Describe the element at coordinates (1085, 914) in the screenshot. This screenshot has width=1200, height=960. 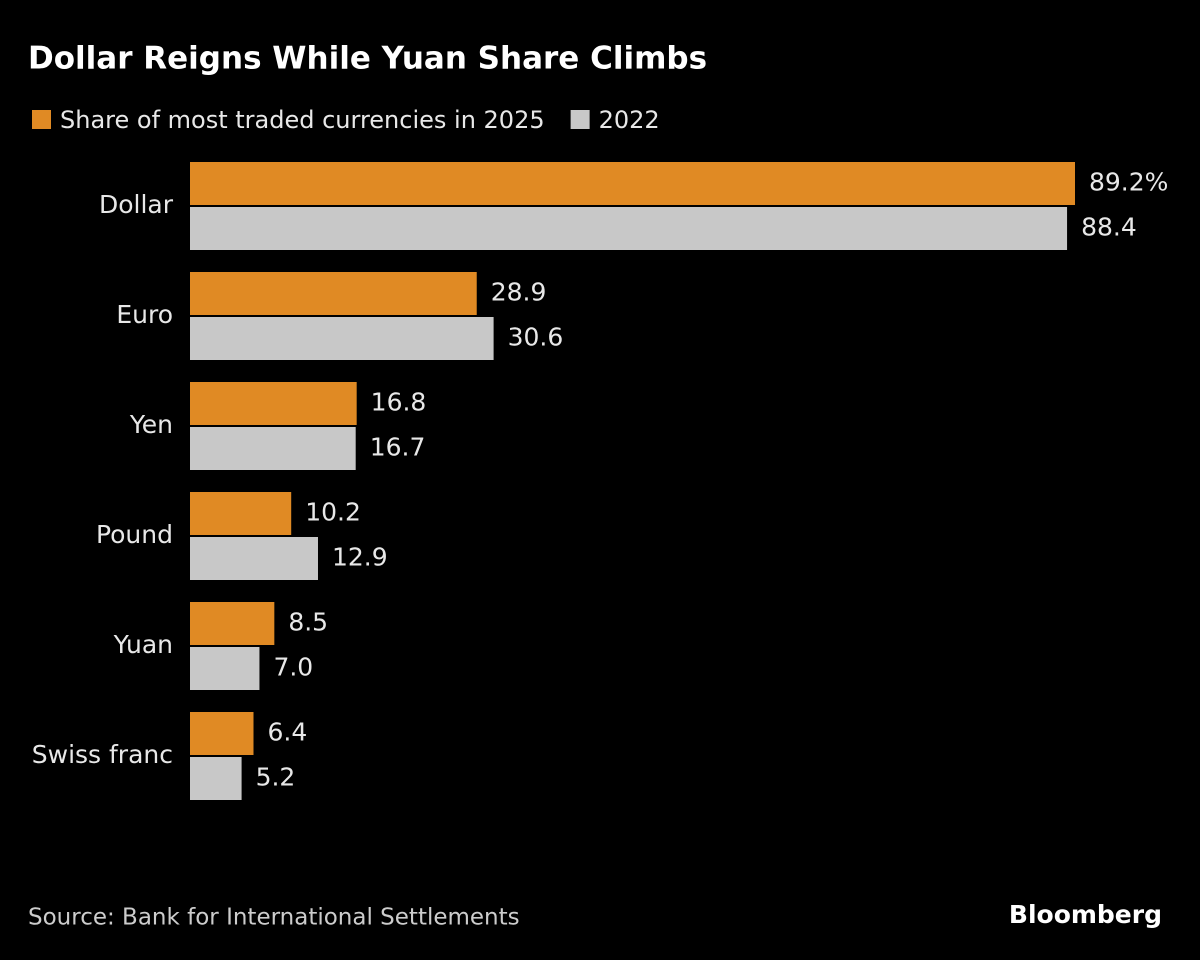
I see `brand-logo: Bloomberg` at that location.